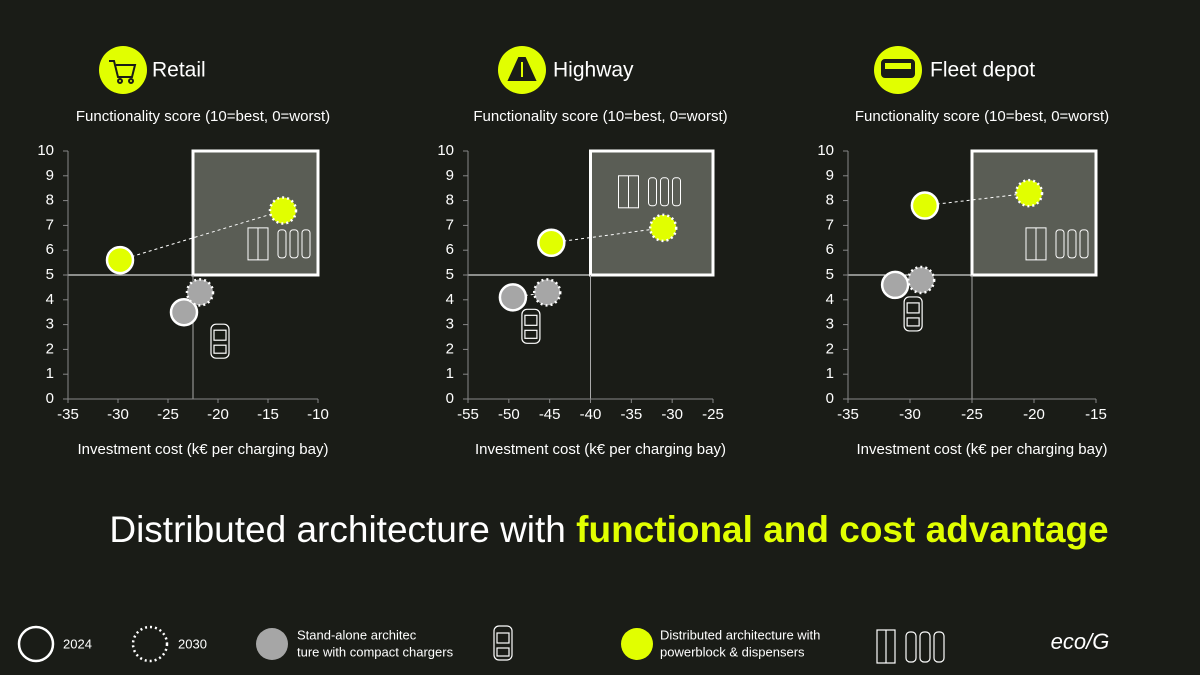 The height and width of the screenshot is (675, 1200). What do you see at coordinates (1096, 414) in the screenshot?
I see `x-tick-label: -15` at bounding box center [1096, 414].